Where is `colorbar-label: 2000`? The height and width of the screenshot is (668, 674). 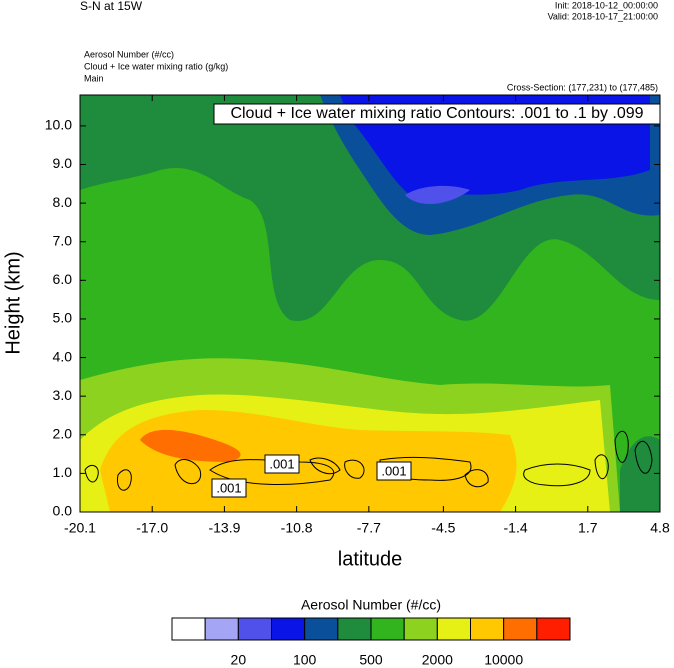
colorbar-label: 2000 is located at coordinates (437, 660).